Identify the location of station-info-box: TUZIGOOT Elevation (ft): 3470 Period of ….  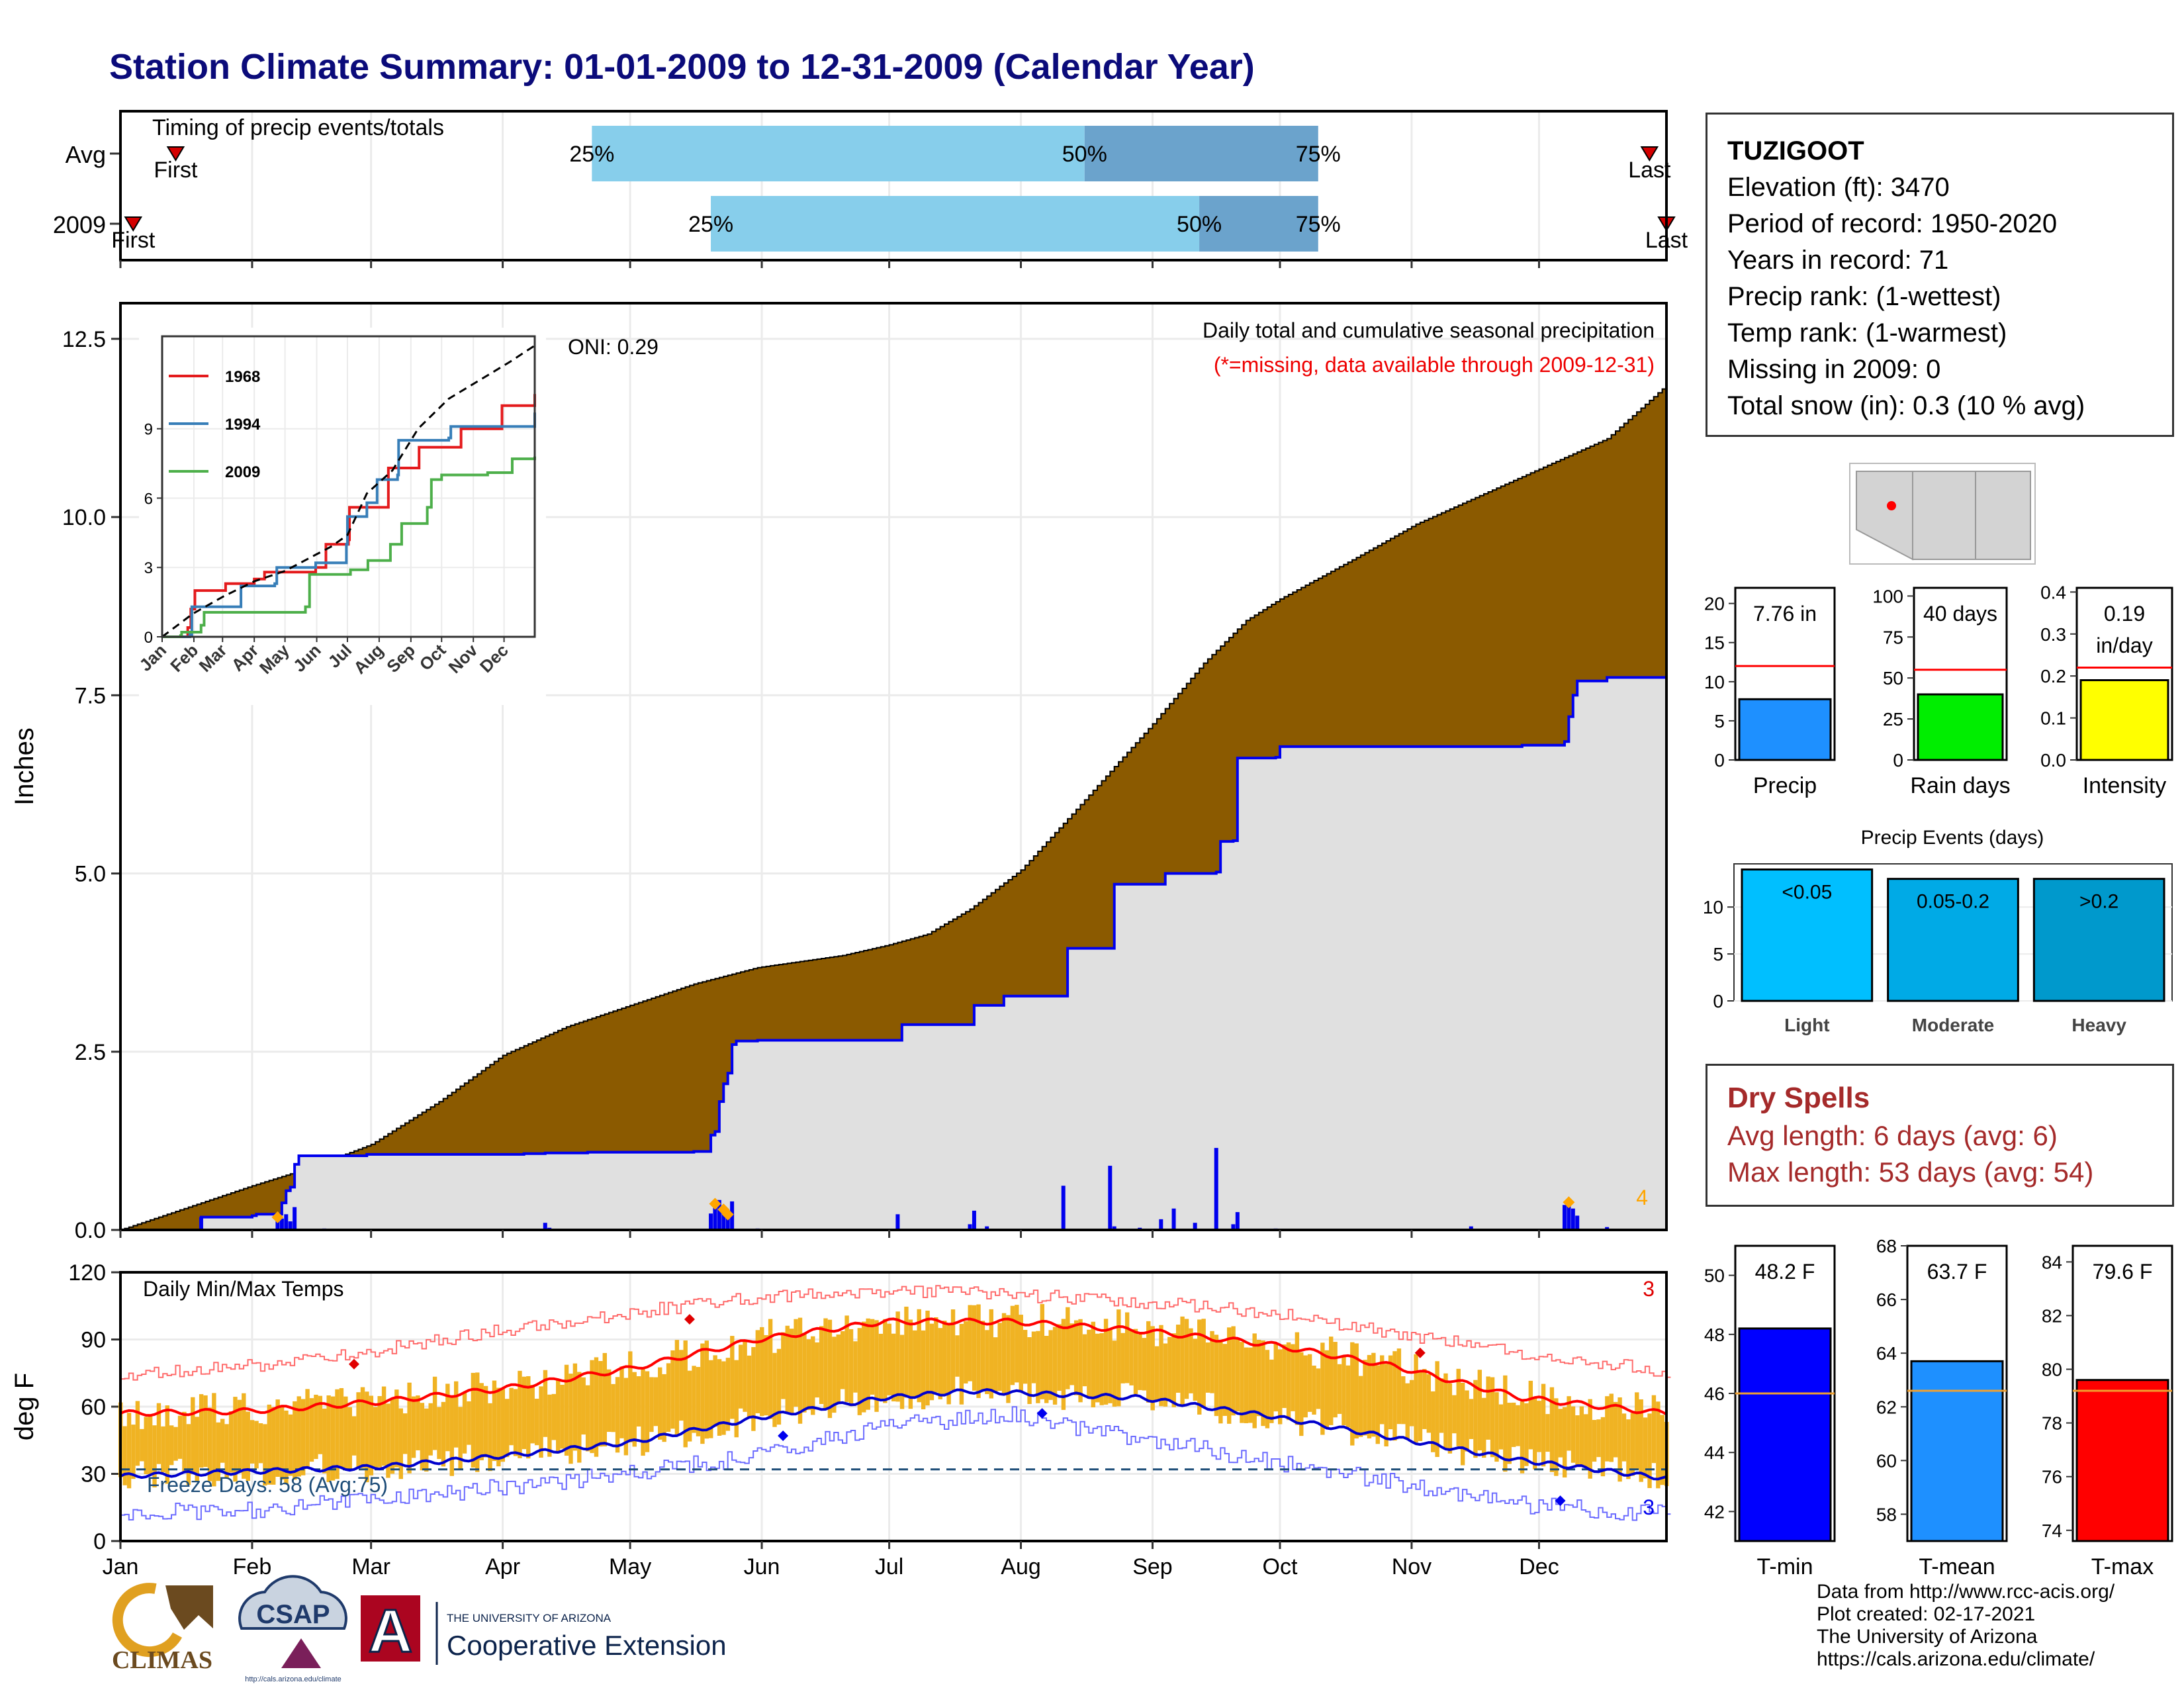
(1940, 275).